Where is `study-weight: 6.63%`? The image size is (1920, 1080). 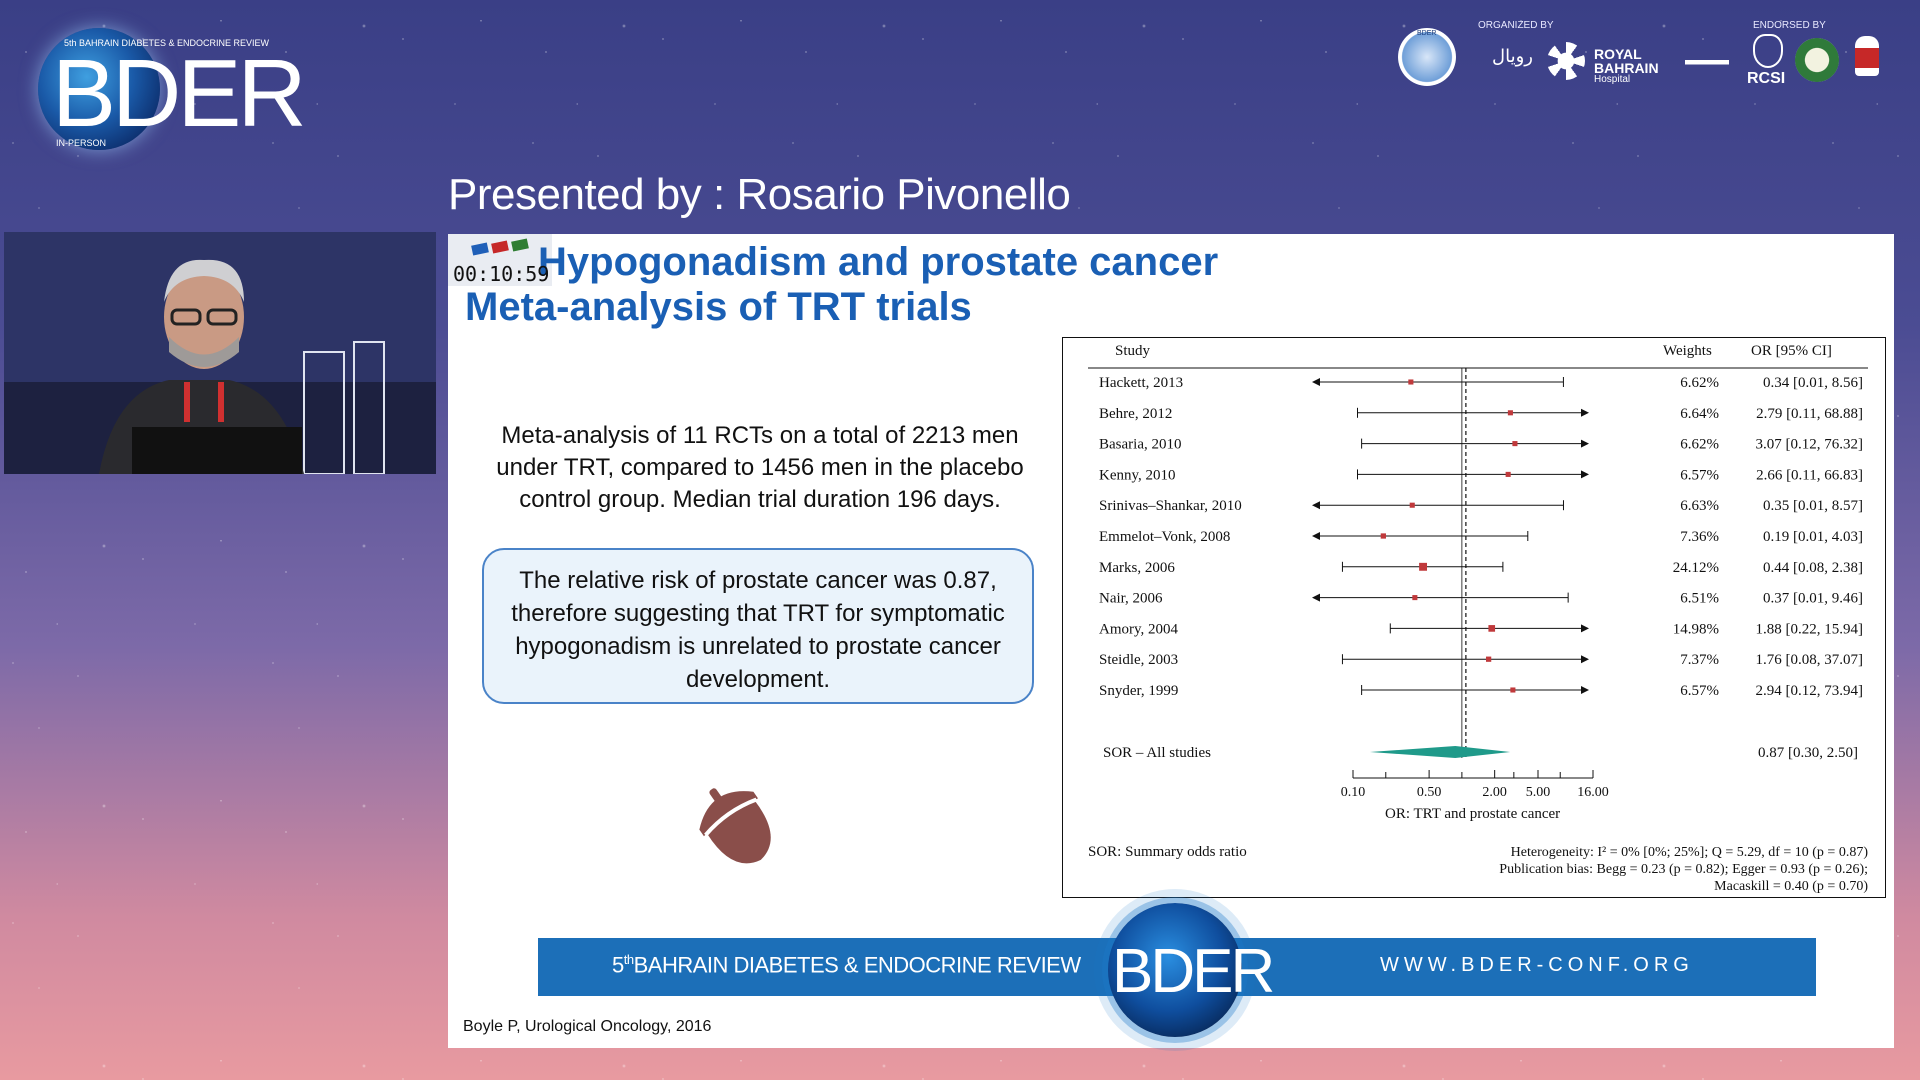
study-weight: 6.63% is located at coordinates (1699, 506).